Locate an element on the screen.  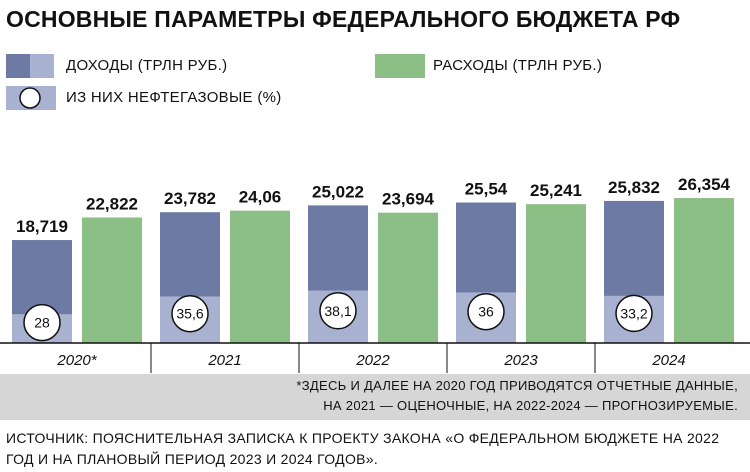
oil-gas-share-label: 28 is located at coordinates (42, 323).